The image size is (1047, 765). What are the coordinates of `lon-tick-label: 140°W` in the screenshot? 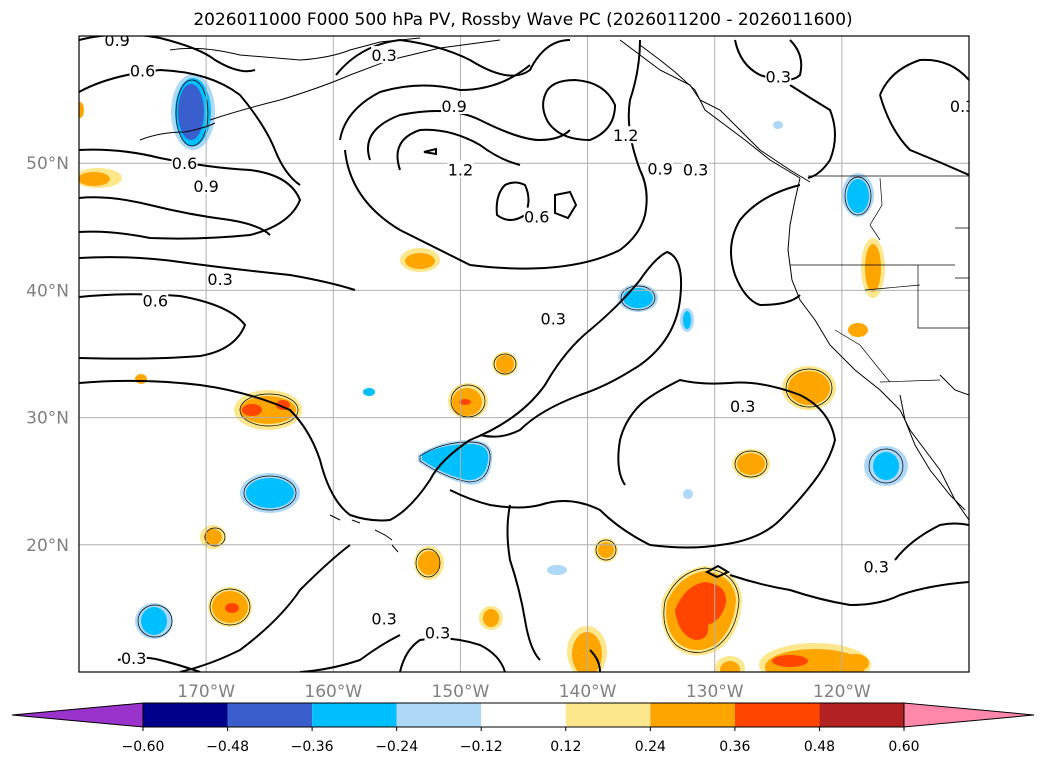 It's located at (588, 692).